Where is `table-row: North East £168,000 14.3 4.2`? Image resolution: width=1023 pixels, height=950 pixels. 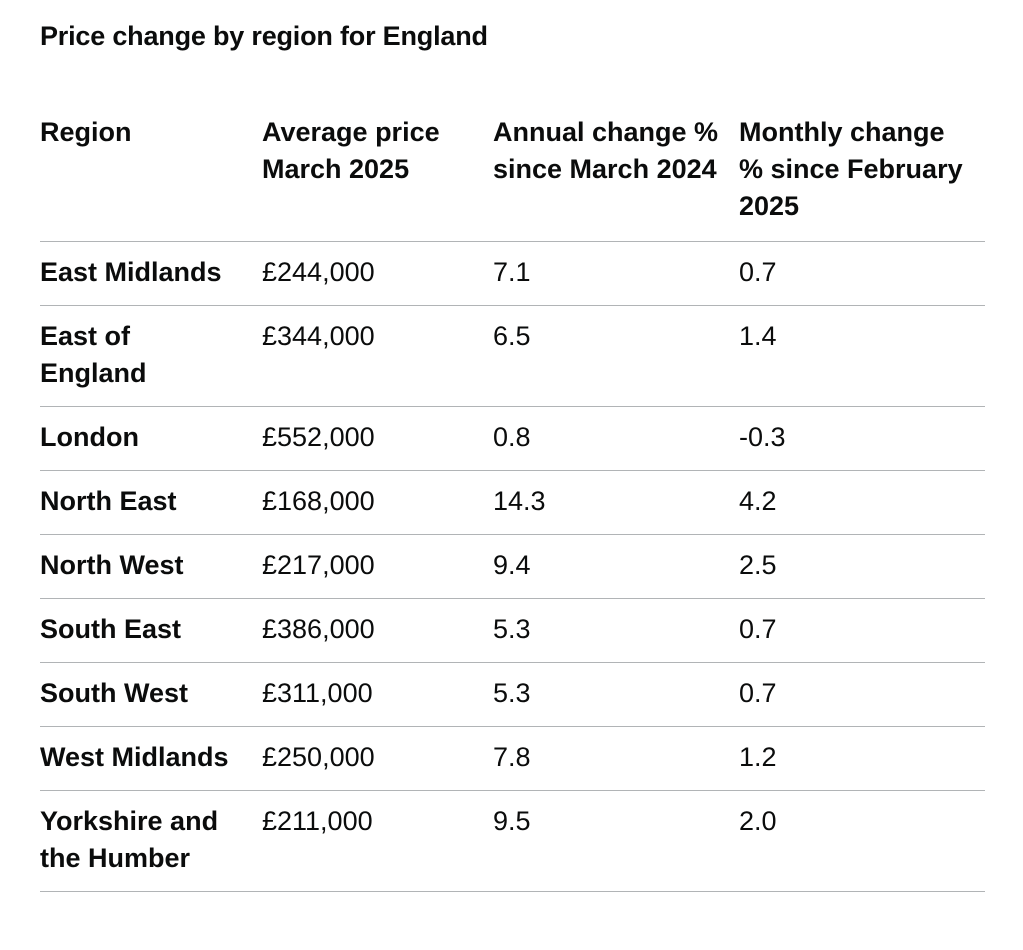
table-row: North East £168,000 14.3 4.2 is located at coordinates (512, 502).